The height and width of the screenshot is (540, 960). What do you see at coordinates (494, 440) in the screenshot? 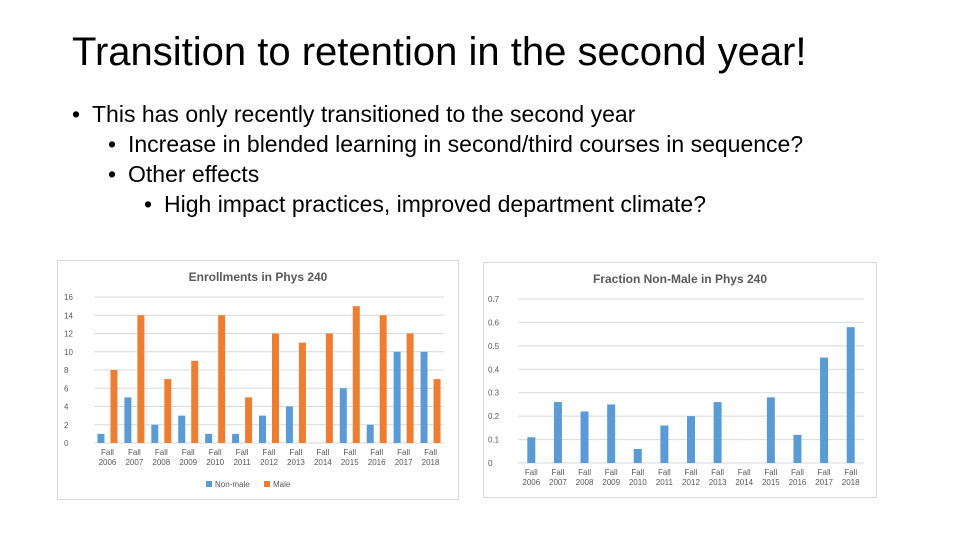
I see `y-tick-label: 0.1` at bounding box center [494, 440].